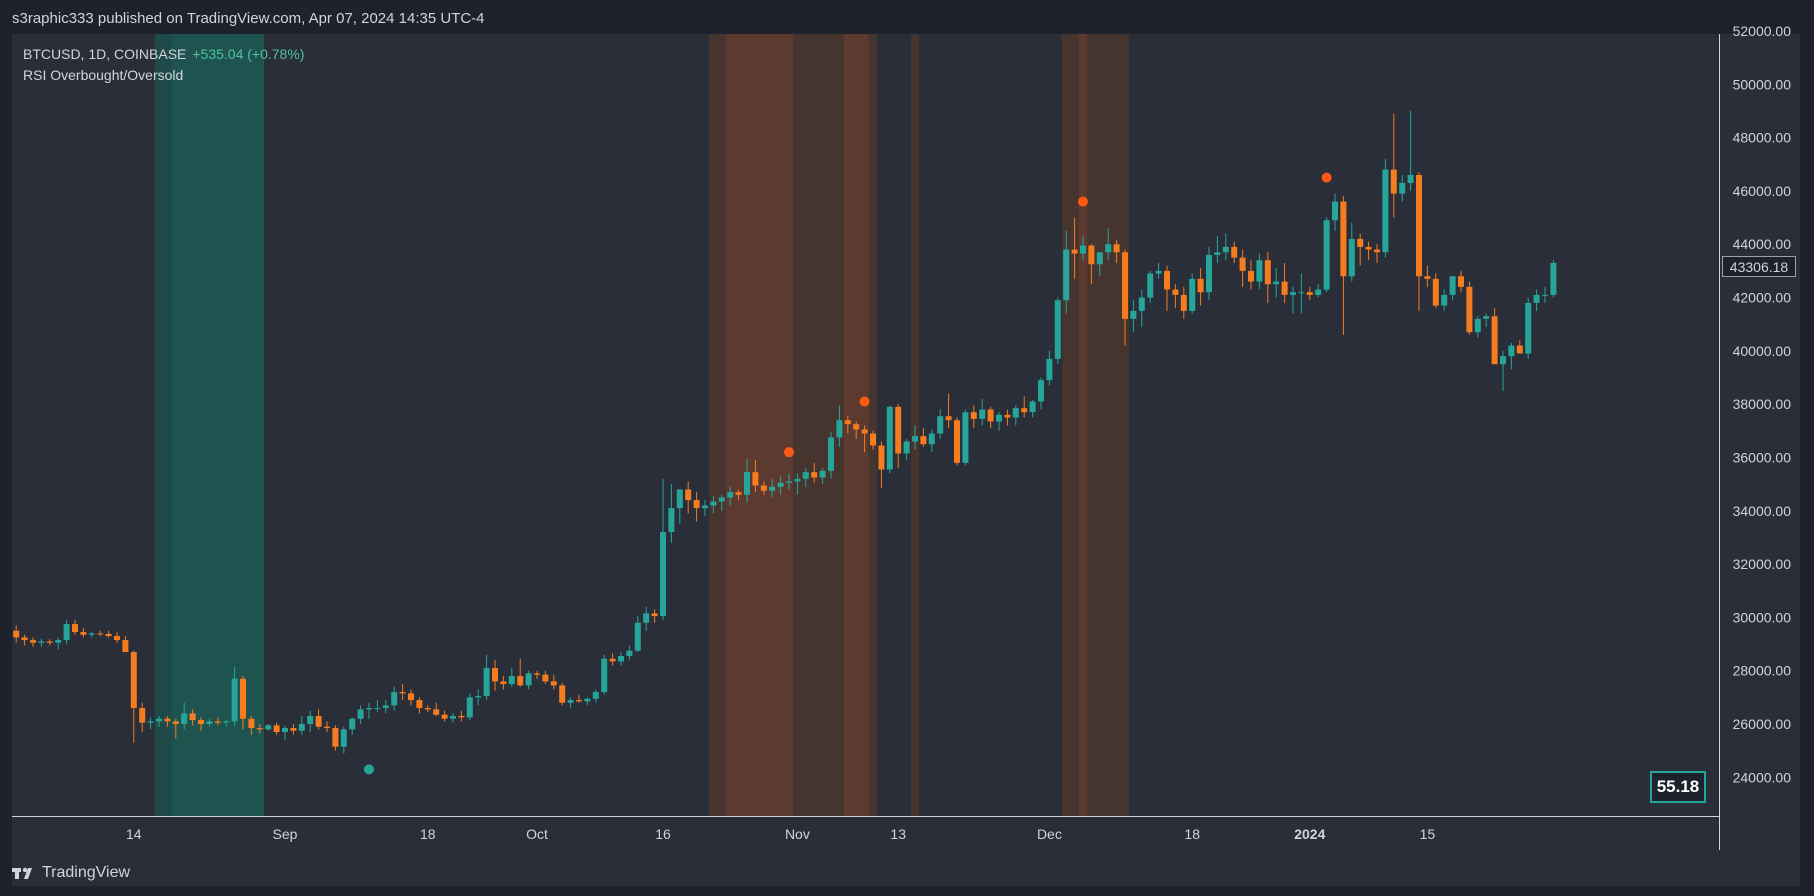  Describe the element at coordinates (760, 425) in the screenshot. I see `overbought_strong-zone` at that location.